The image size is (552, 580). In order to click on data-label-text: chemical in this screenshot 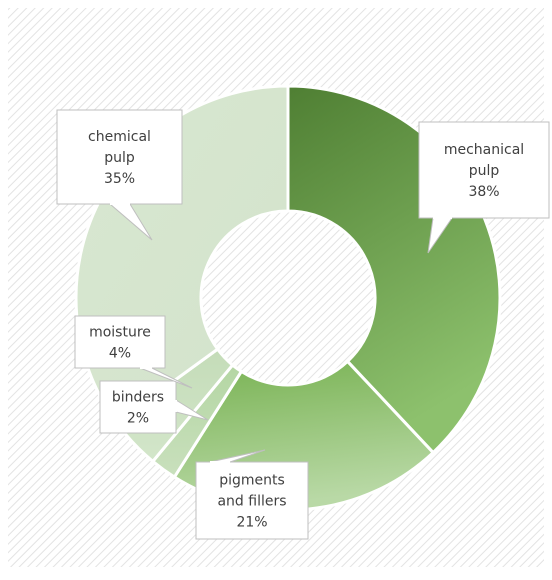, I will do `click(119, 137)`.